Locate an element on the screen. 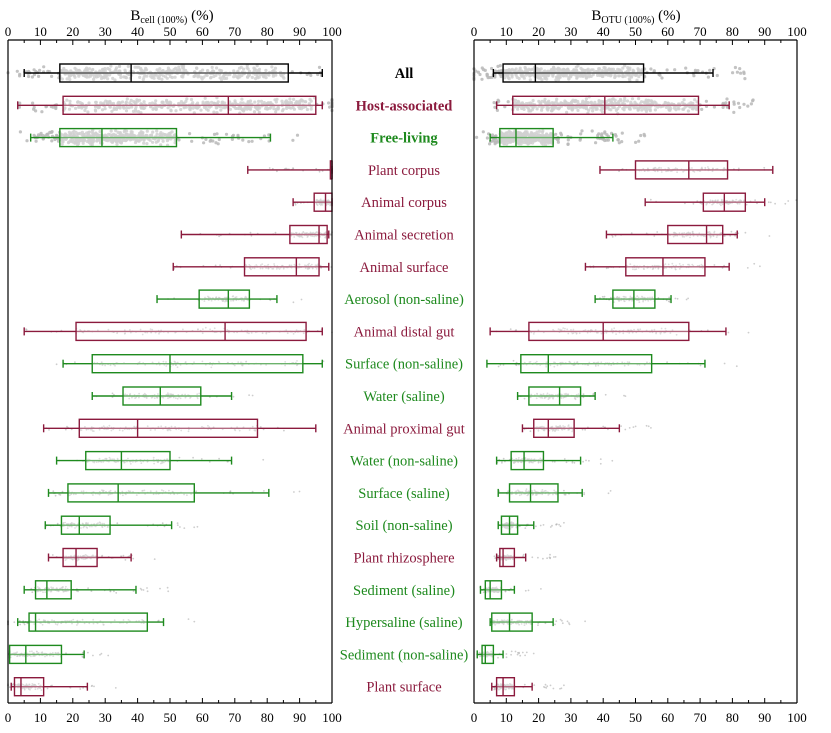 The image size is (831, 733). boxplot-host-associated is located at coordinates (170, 105).